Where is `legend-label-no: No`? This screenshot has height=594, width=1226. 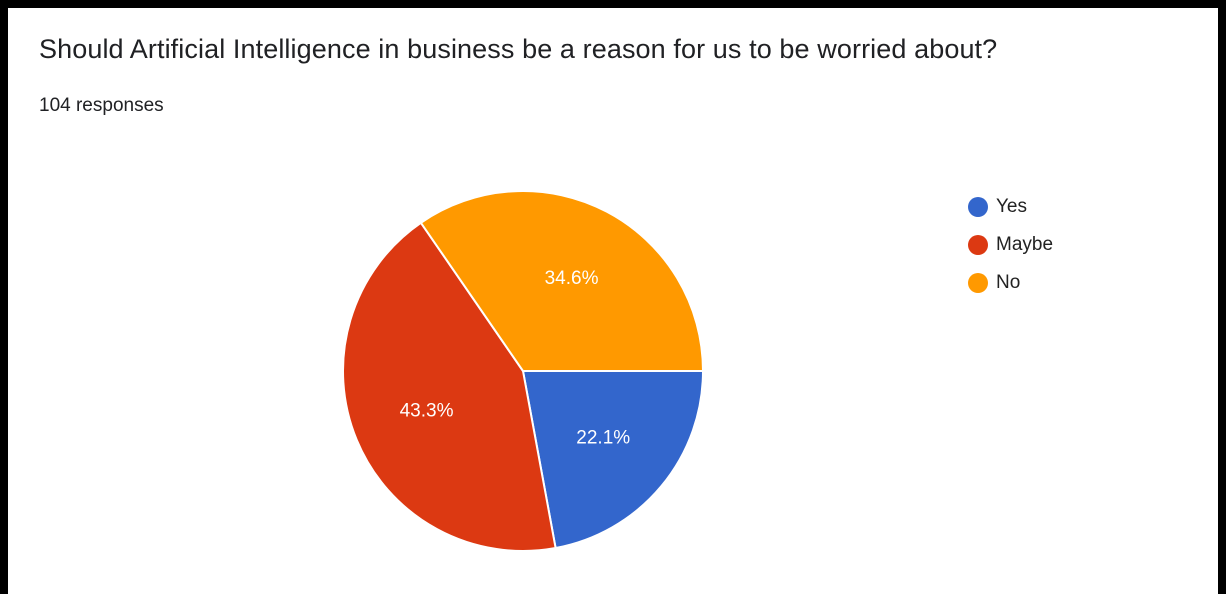
legend-label-no: No is located at coordinates (1008, 282).